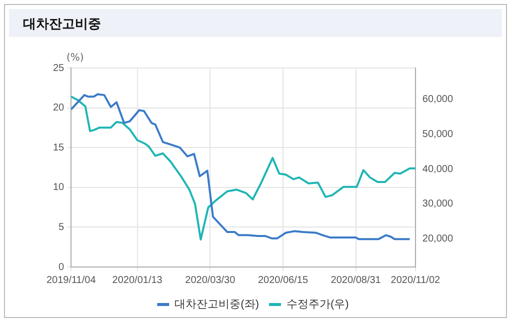 Image resolution: width=511 pixels, height=322 pixels. I want to click on y-tick-label: 25, so click(59, 68).